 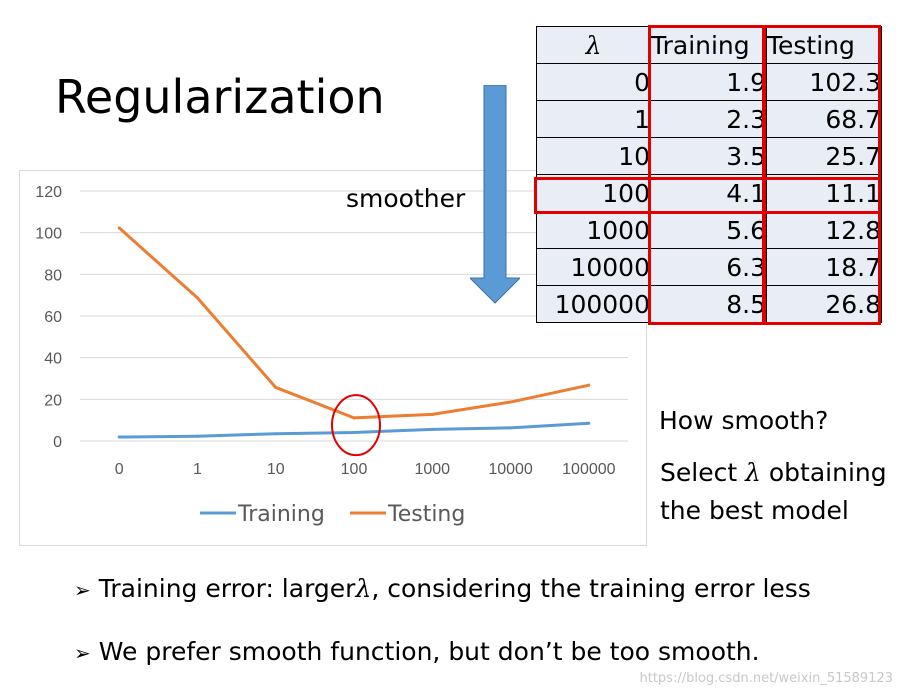 I want to click on table-cell: 10000, so click(x=593, y=267).